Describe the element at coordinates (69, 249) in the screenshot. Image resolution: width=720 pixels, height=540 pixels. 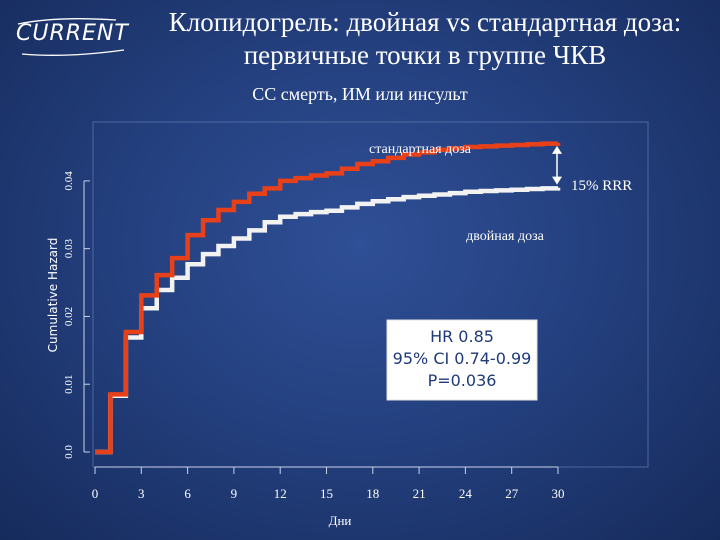
I see `y-tick-label: 0.03` at that location.